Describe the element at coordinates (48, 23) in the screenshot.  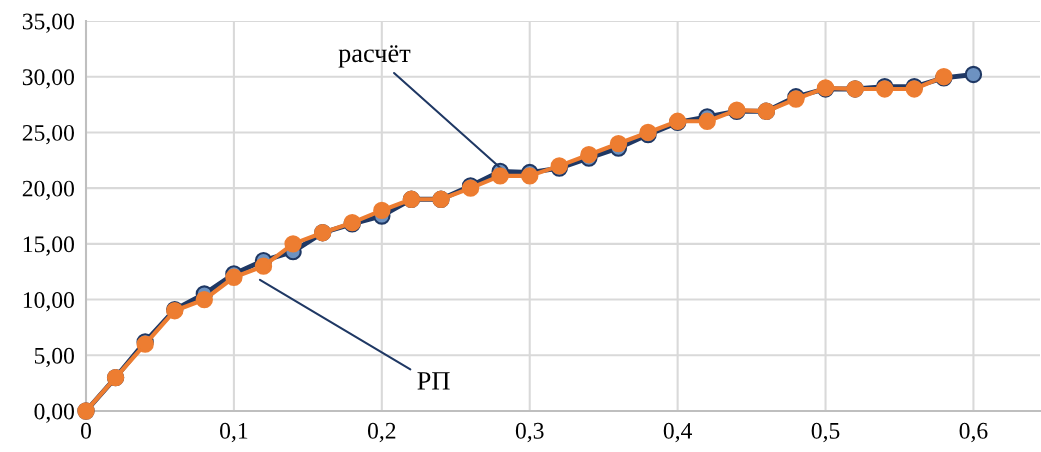
I see `y-tick-label: 35,00` at that location.